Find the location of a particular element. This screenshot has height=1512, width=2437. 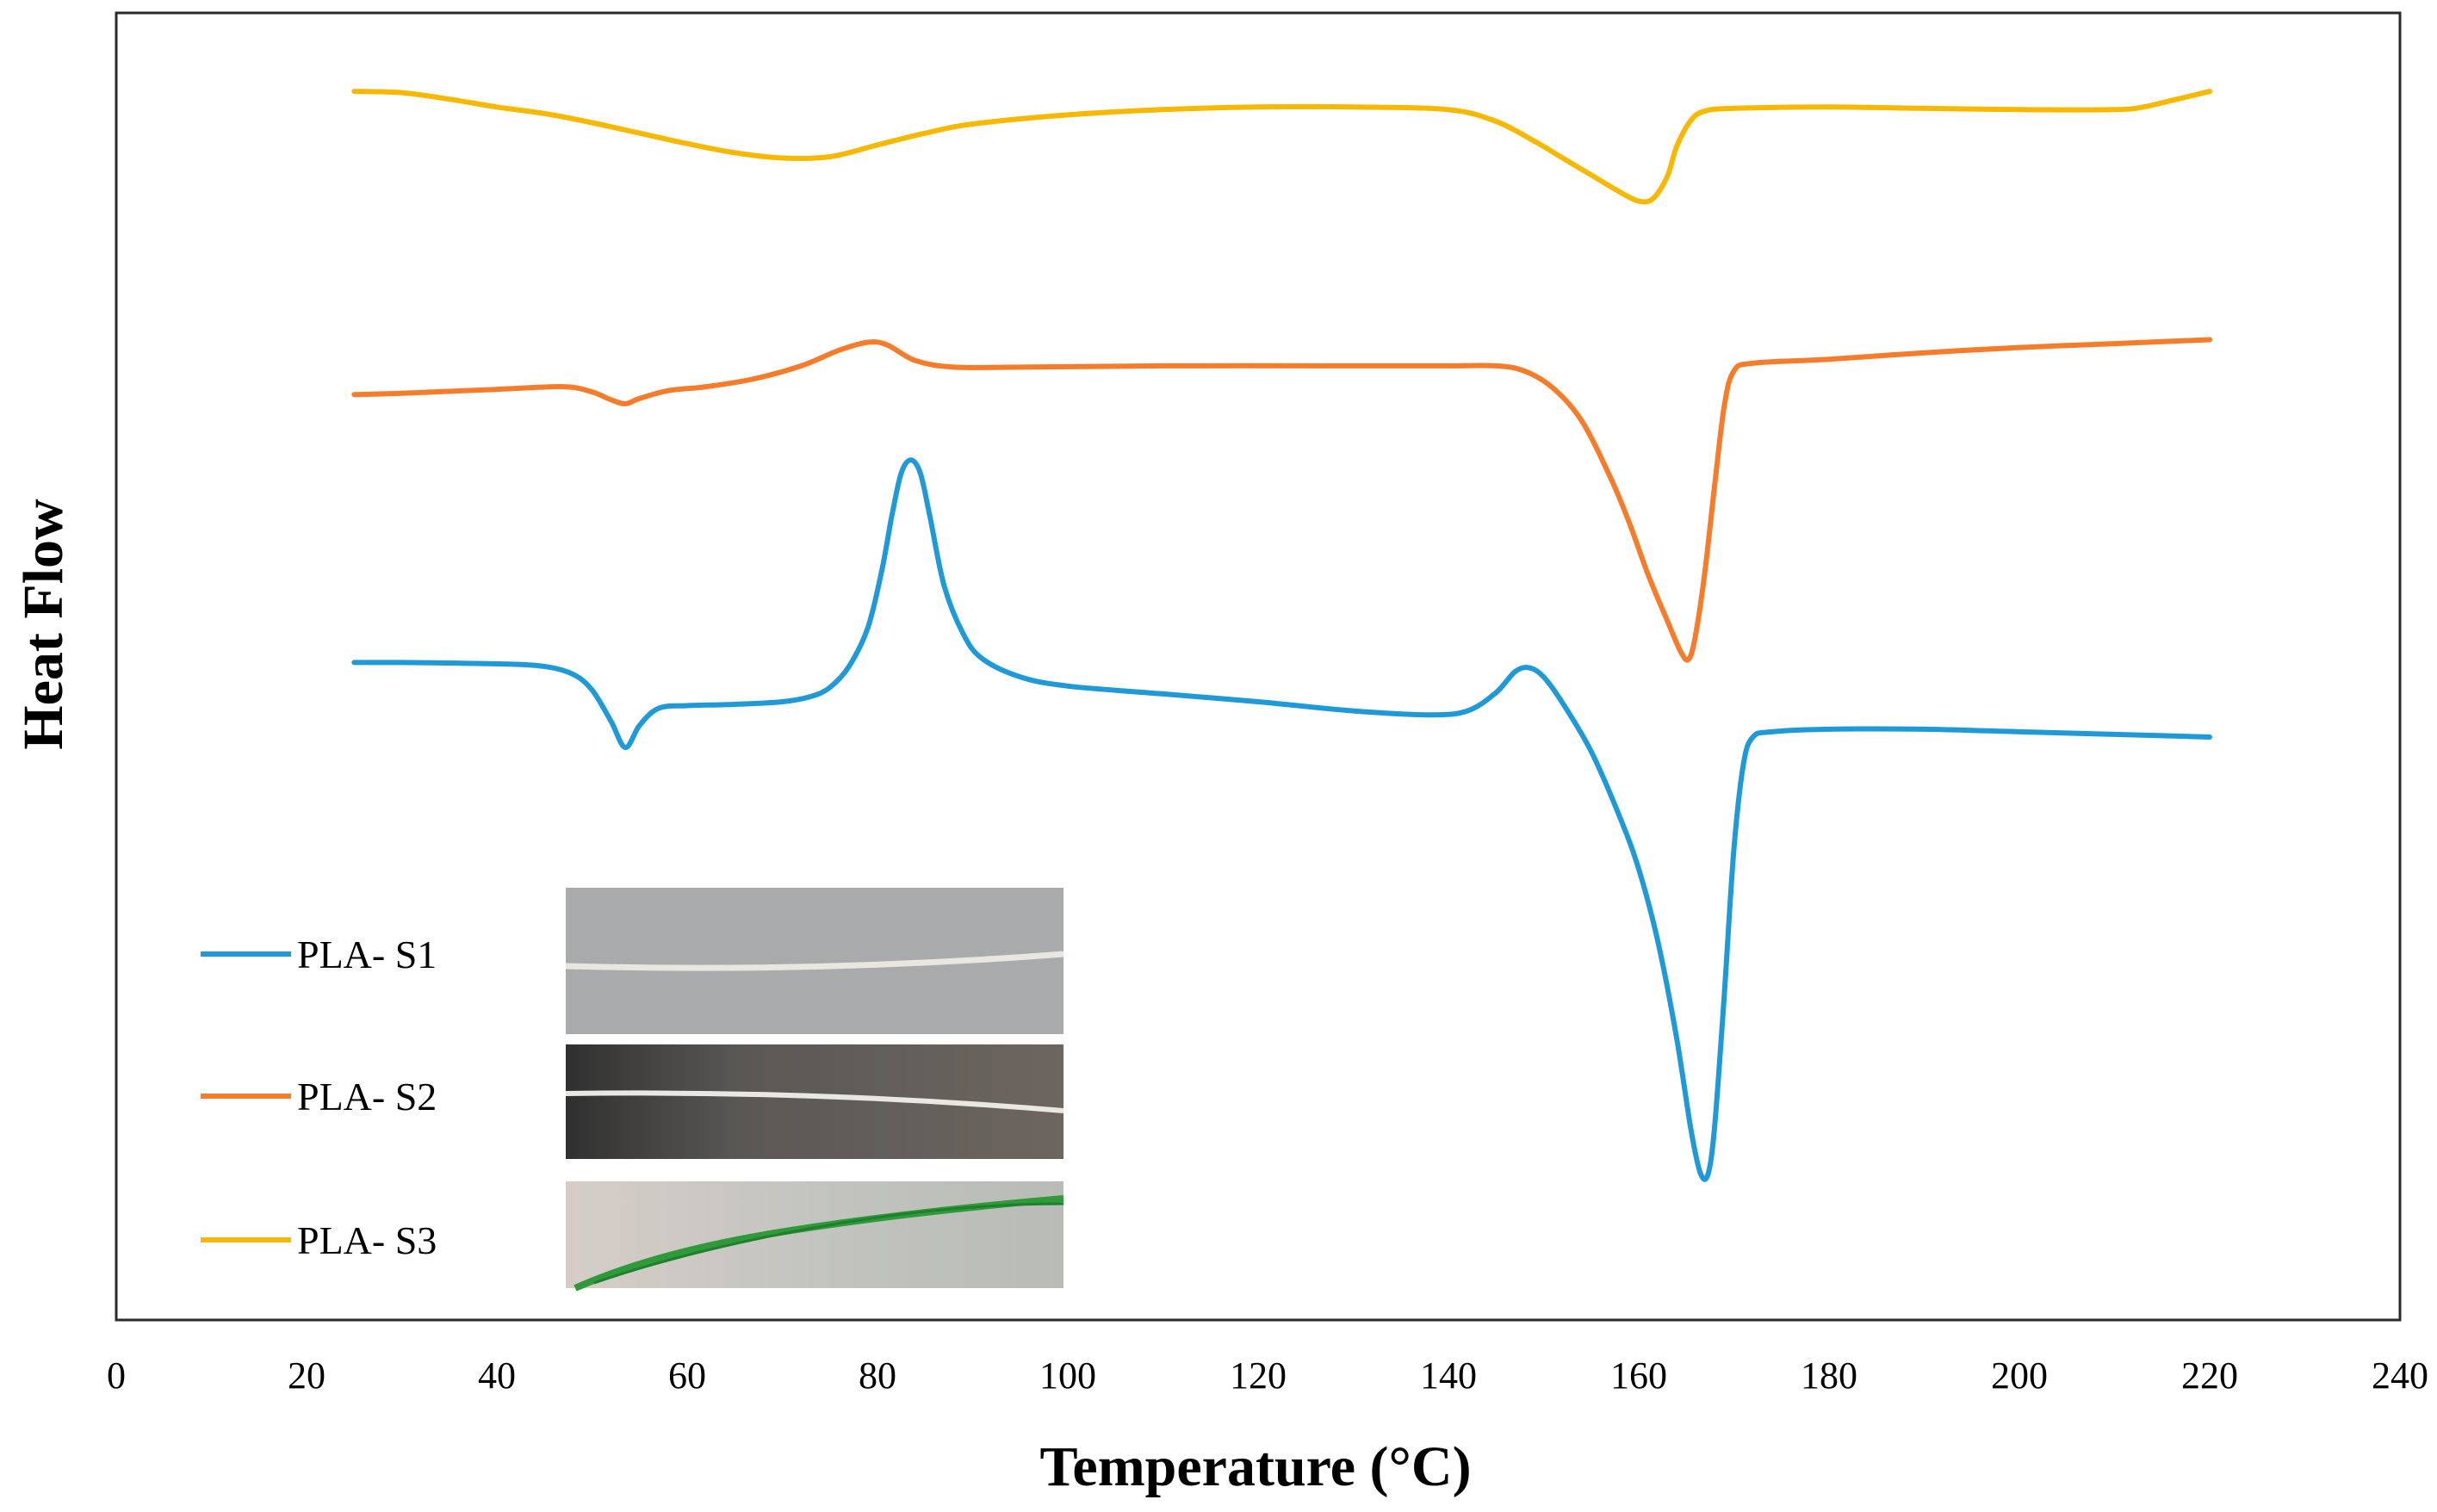

legend-label-1: PLA- S1 is located at coordinates (367, 954).